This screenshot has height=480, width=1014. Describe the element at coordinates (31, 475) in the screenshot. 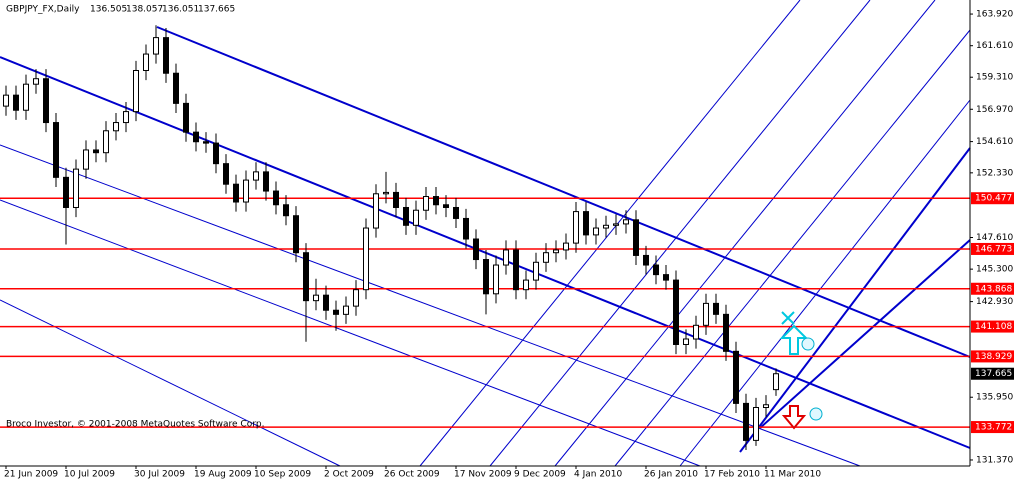

I see `x-tick-label: 21 Jun 2009` at that location.